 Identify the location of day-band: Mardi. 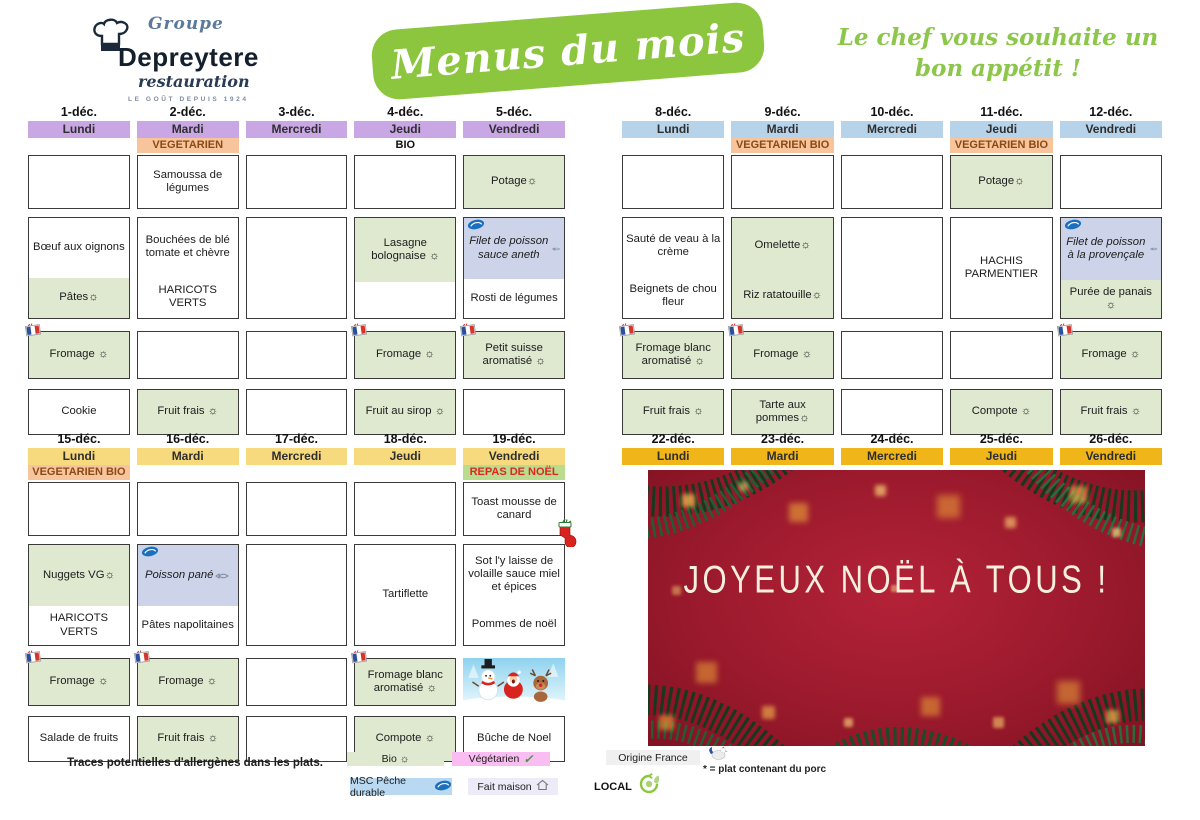
(187, 456).